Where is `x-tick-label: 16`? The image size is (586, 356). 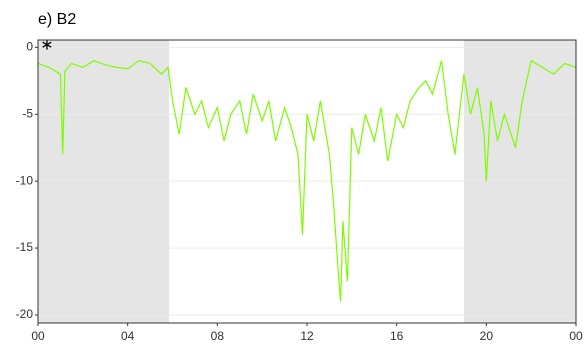 x-tick-label: 16 is located at coordinates (397, 336).